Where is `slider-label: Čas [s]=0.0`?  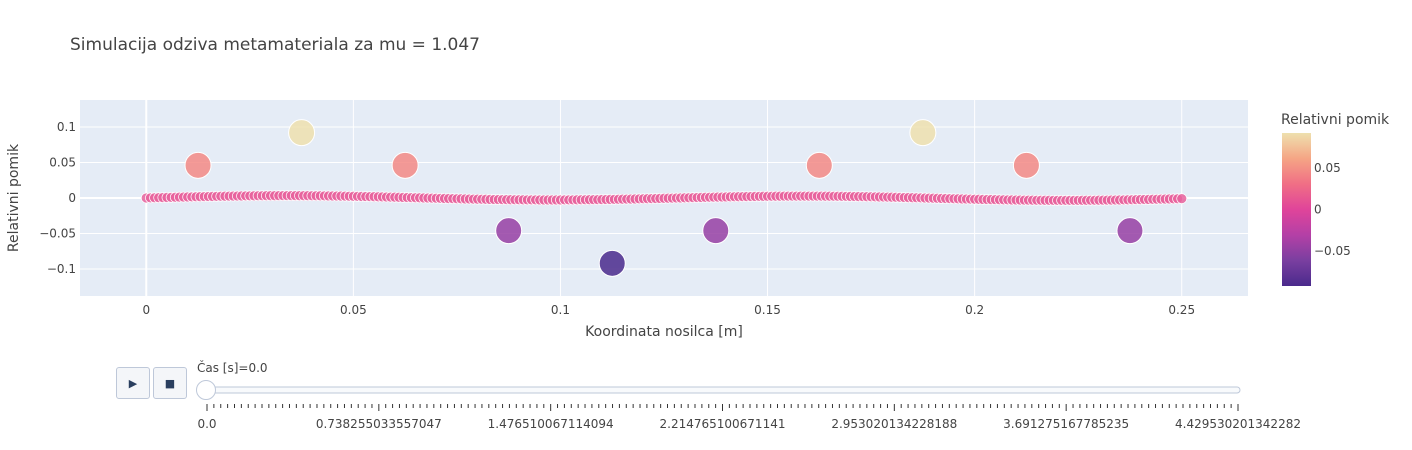 slider-label: Čas [s]=0.0 is located at coordinates (232, 367).